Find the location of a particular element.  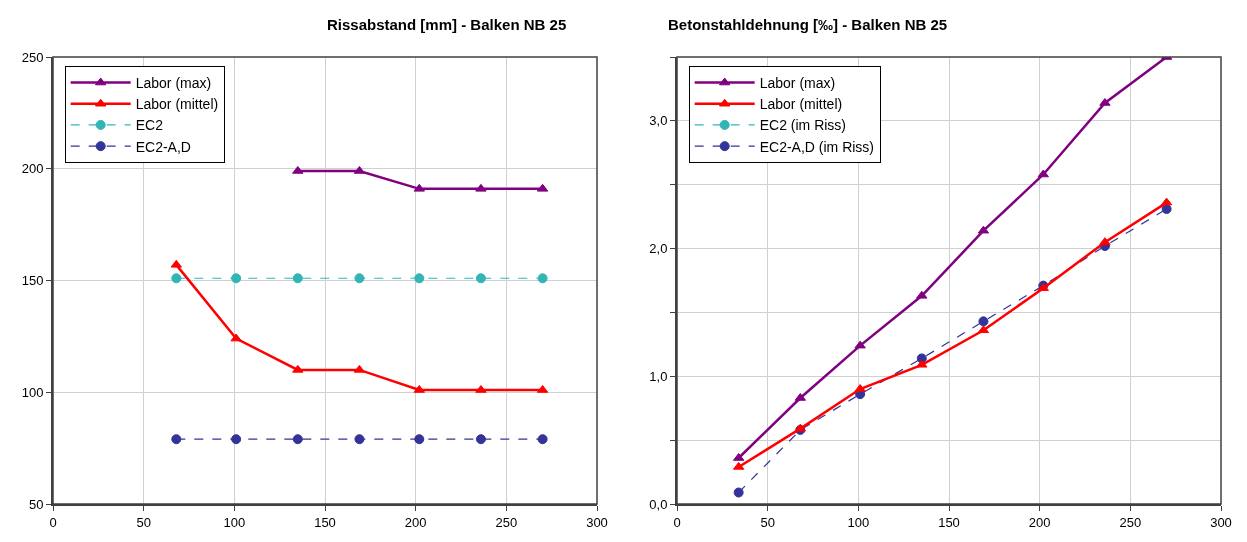

legend-label: EC2 (im Riss) is located at coordinates (803, 125).